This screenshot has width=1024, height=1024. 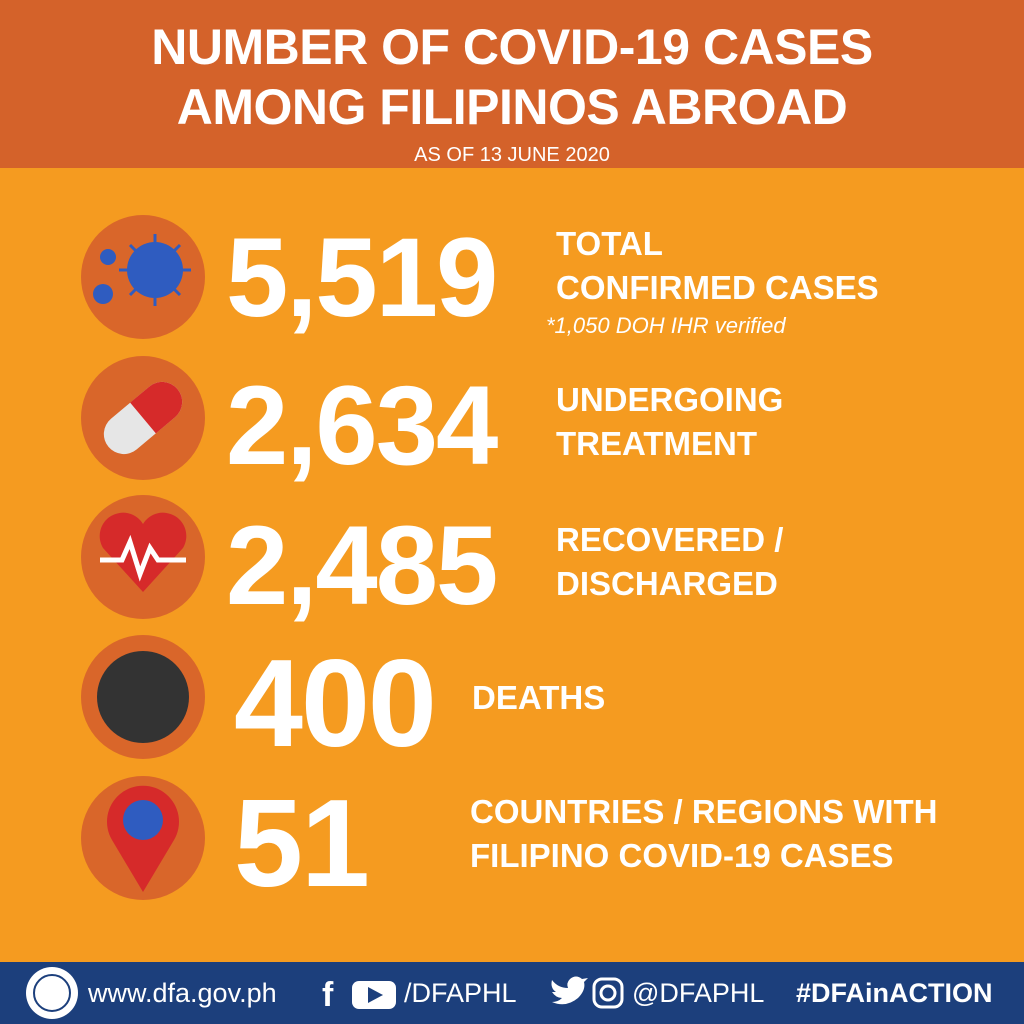 I want to click on footer-band, so click(x=512, y=993).